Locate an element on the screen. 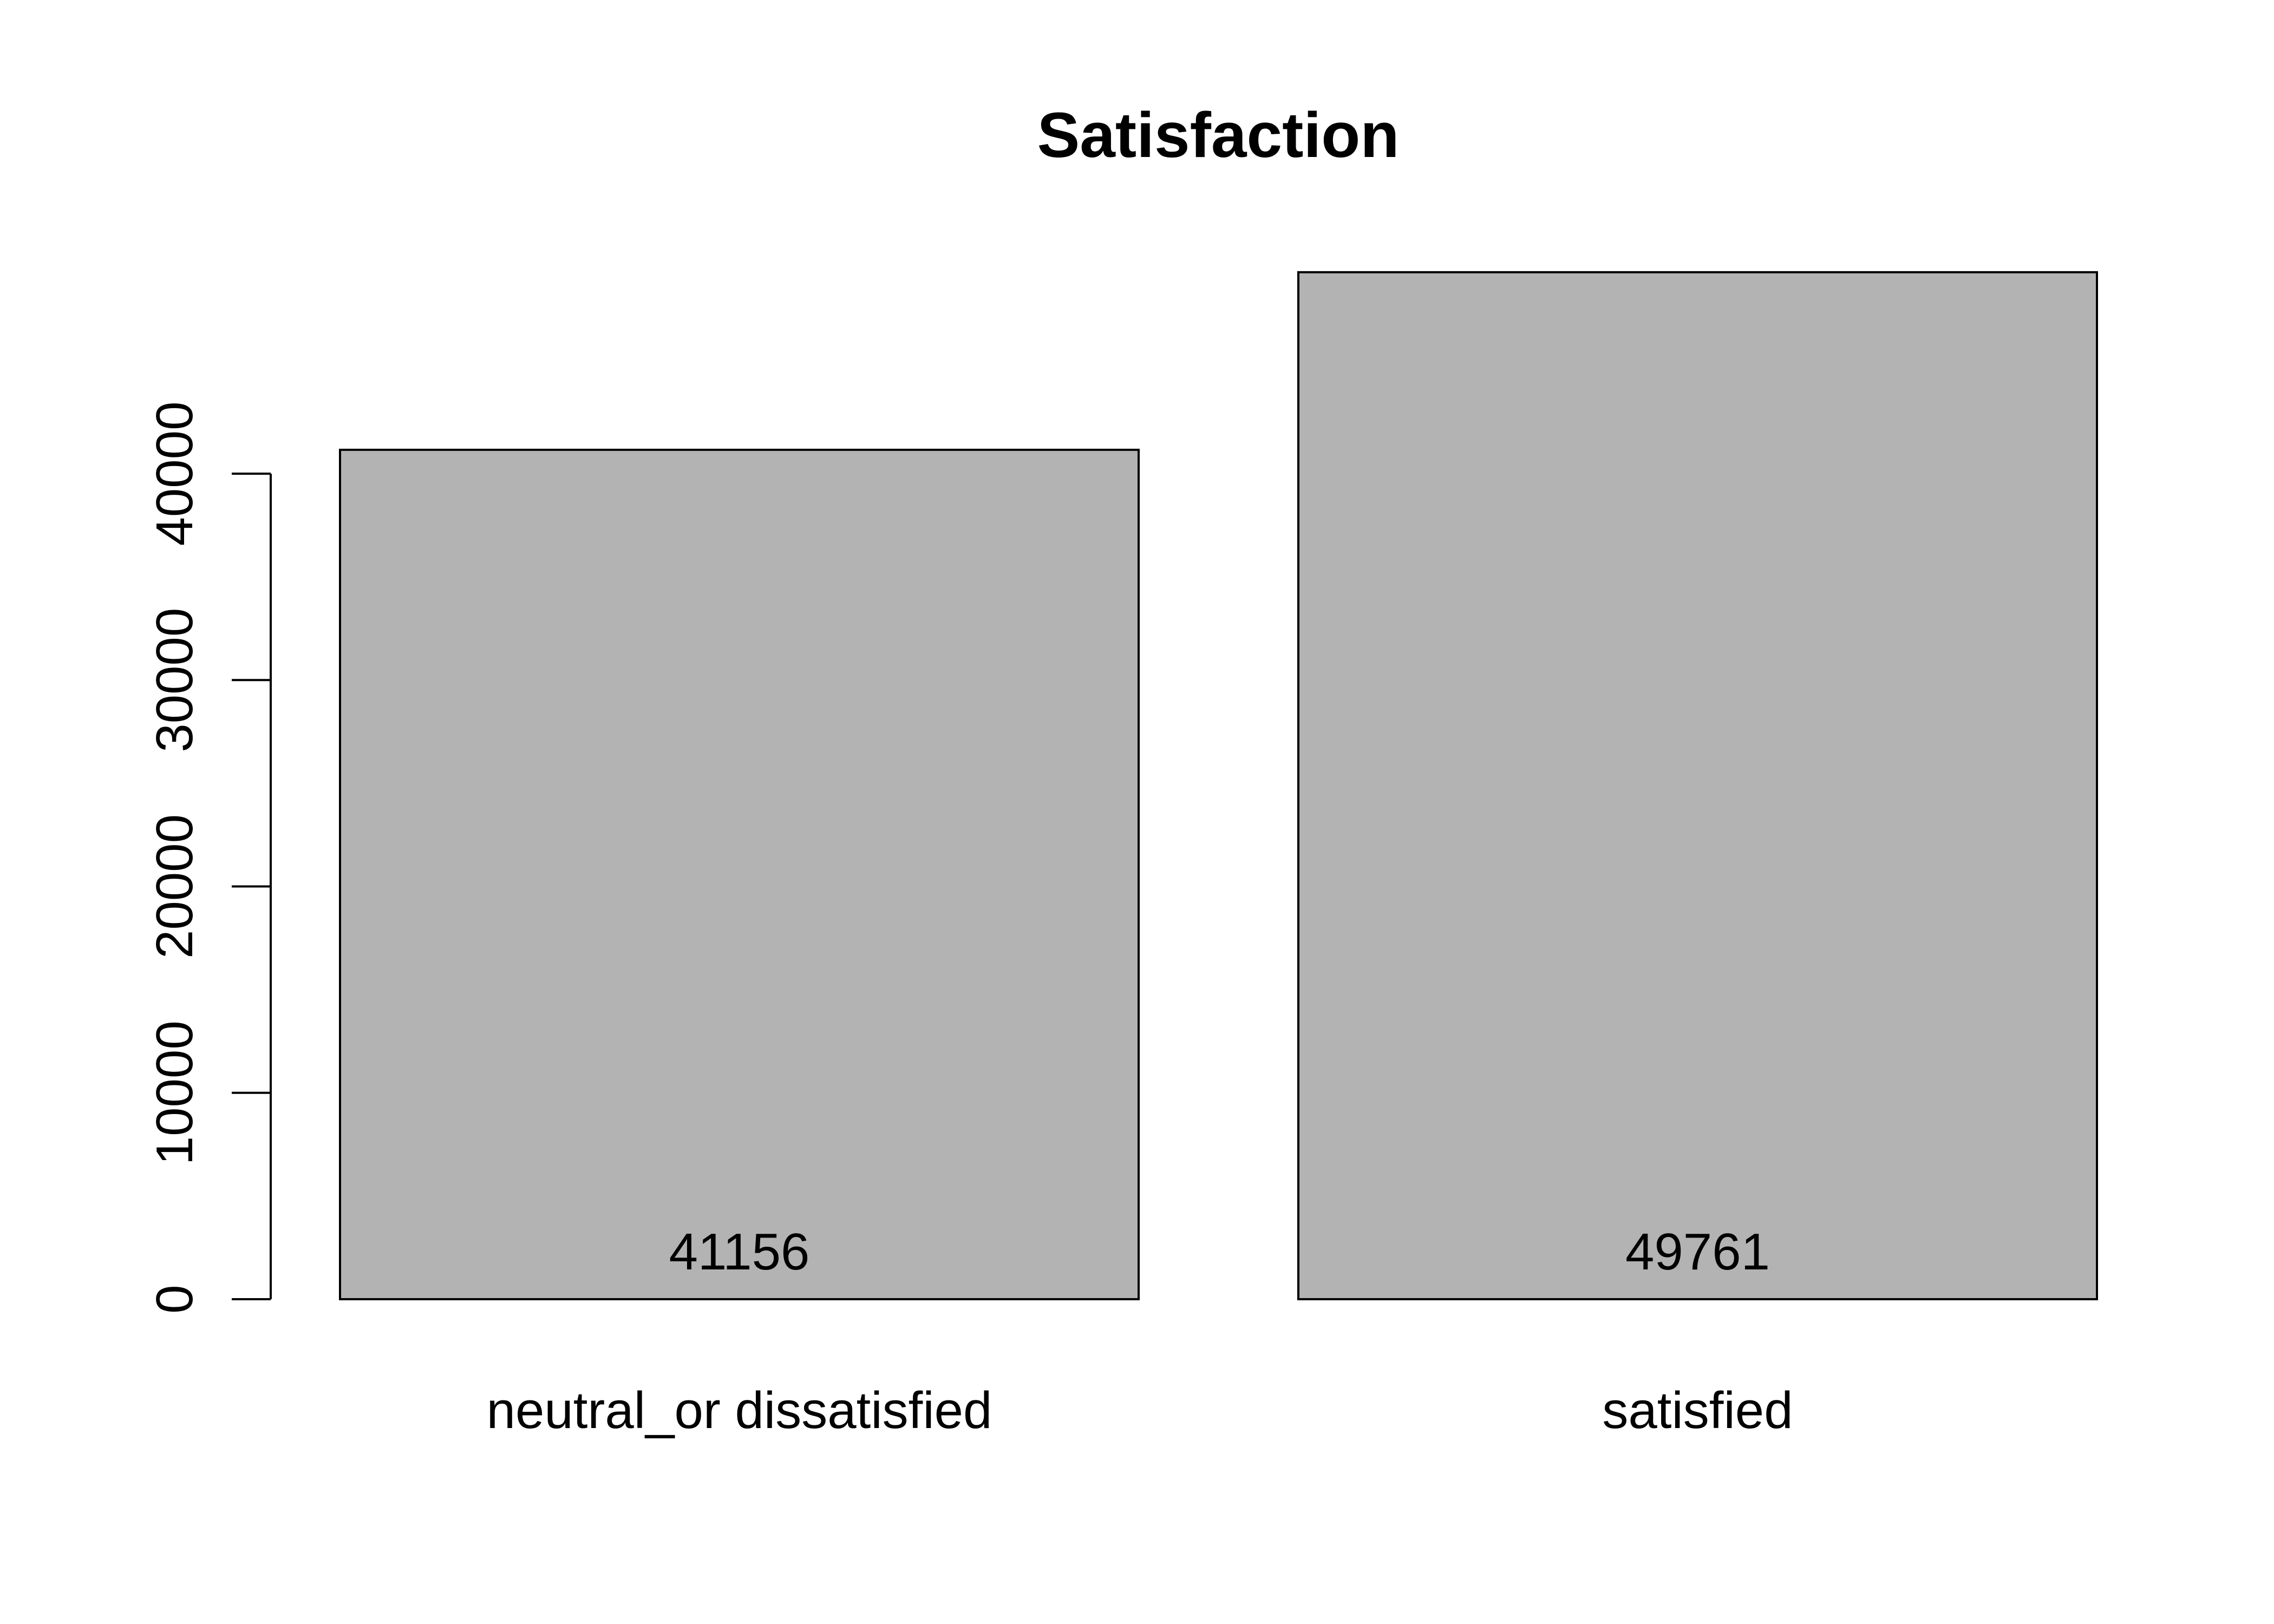  bar-value-label: 41156 is located at coordinates (740, 1252).